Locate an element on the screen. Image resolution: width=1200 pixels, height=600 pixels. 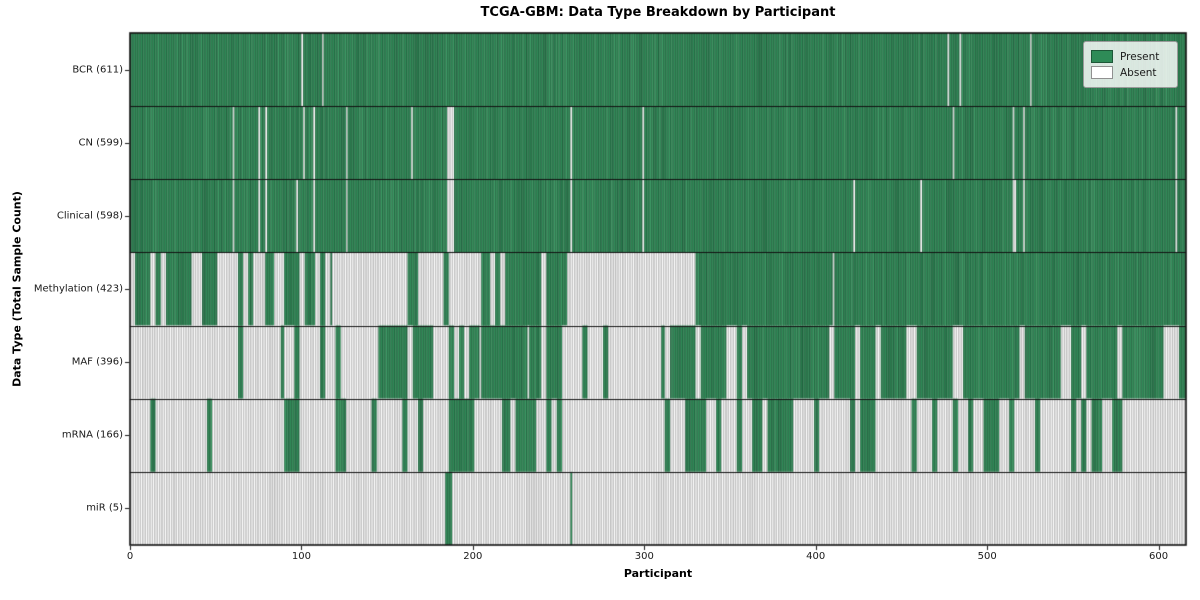
x-tick-label-0: 0 is located at coordinates (130, 556).